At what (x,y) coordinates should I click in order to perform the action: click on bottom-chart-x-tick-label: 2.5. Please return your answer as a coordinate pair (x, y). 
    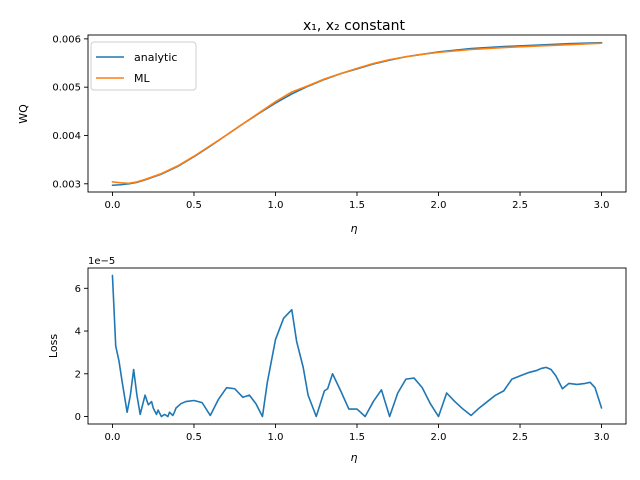
    Looking at the image, I should click on (520, 437).